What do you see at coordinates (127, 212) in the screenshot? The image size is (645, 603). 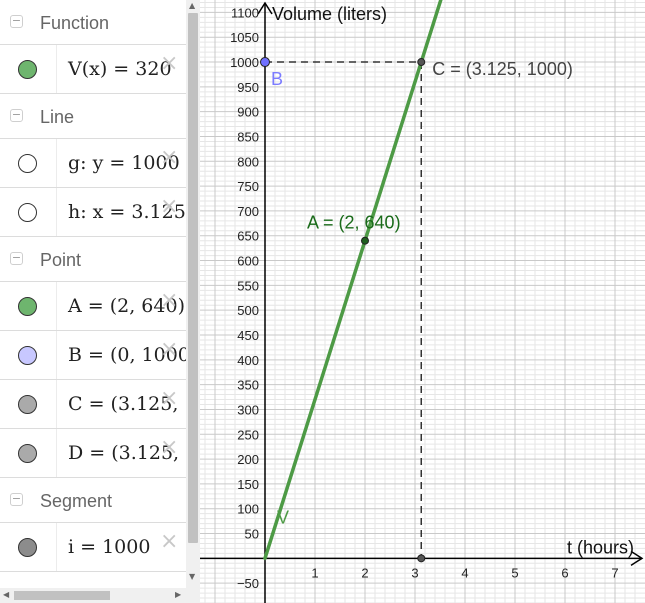 I see `algebra-expression: h: x = 3.125` at bounding box center [127, 212].